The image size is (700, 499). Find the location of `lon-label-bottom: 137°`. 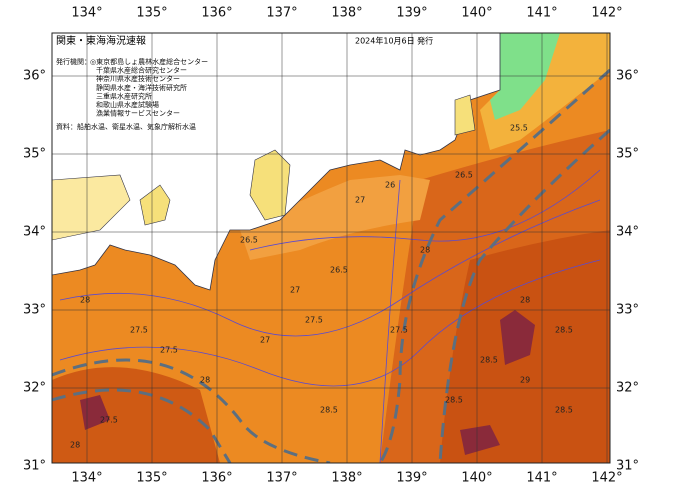

lon-label-bottom: 137° is located at coordinates (281, 478).